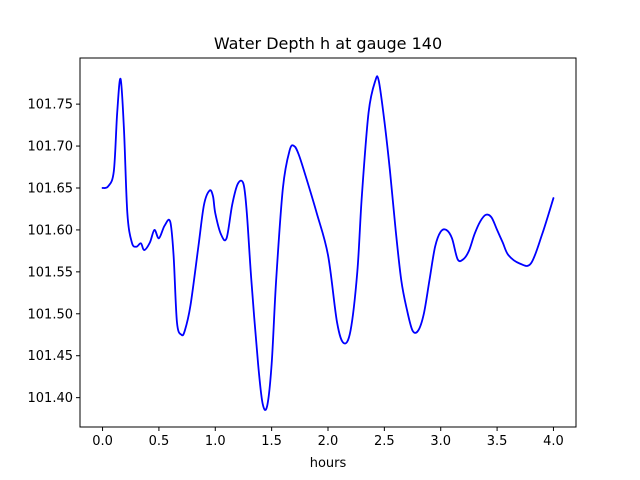 This screenshot has width=640, height=480. What do you see at coordinates (51, 272) in the screenshot?
I see `y-tick-label: 101.55` at bounding box center [51, 272].